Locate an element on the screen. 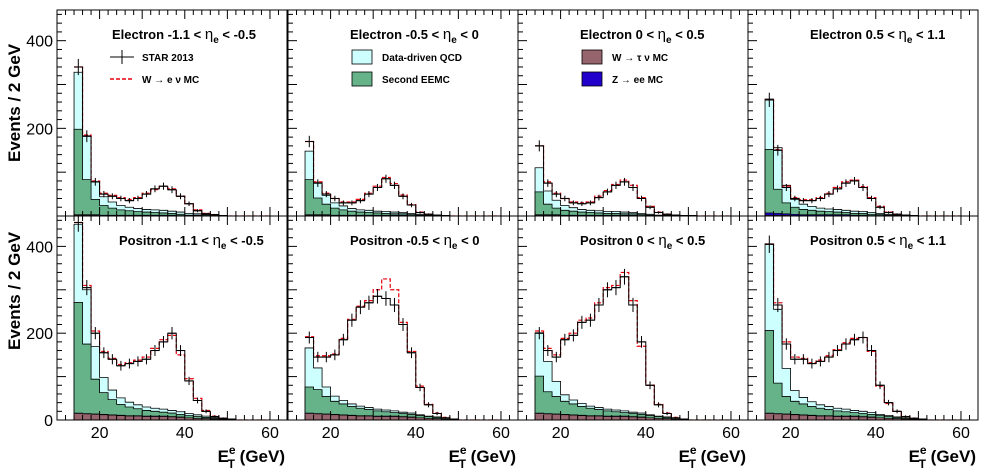  panel-title: Positron -0.5 < ηe < 0 is located at coordinates (415, 242).